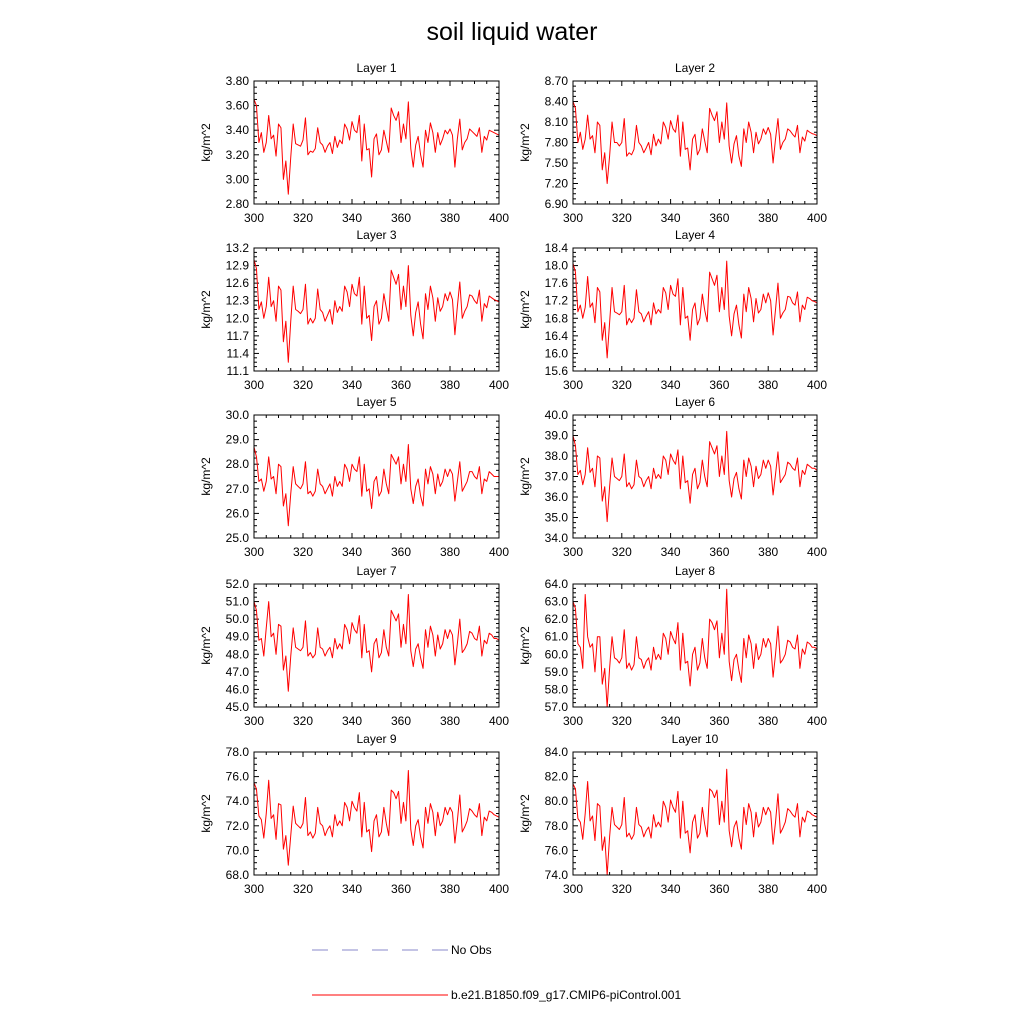 The width and height of the screenshot is (1024, 1024). Describe the element at coordinates (238, 336) in the screenshot. I see `y-tick-label: 11.7` at that location.